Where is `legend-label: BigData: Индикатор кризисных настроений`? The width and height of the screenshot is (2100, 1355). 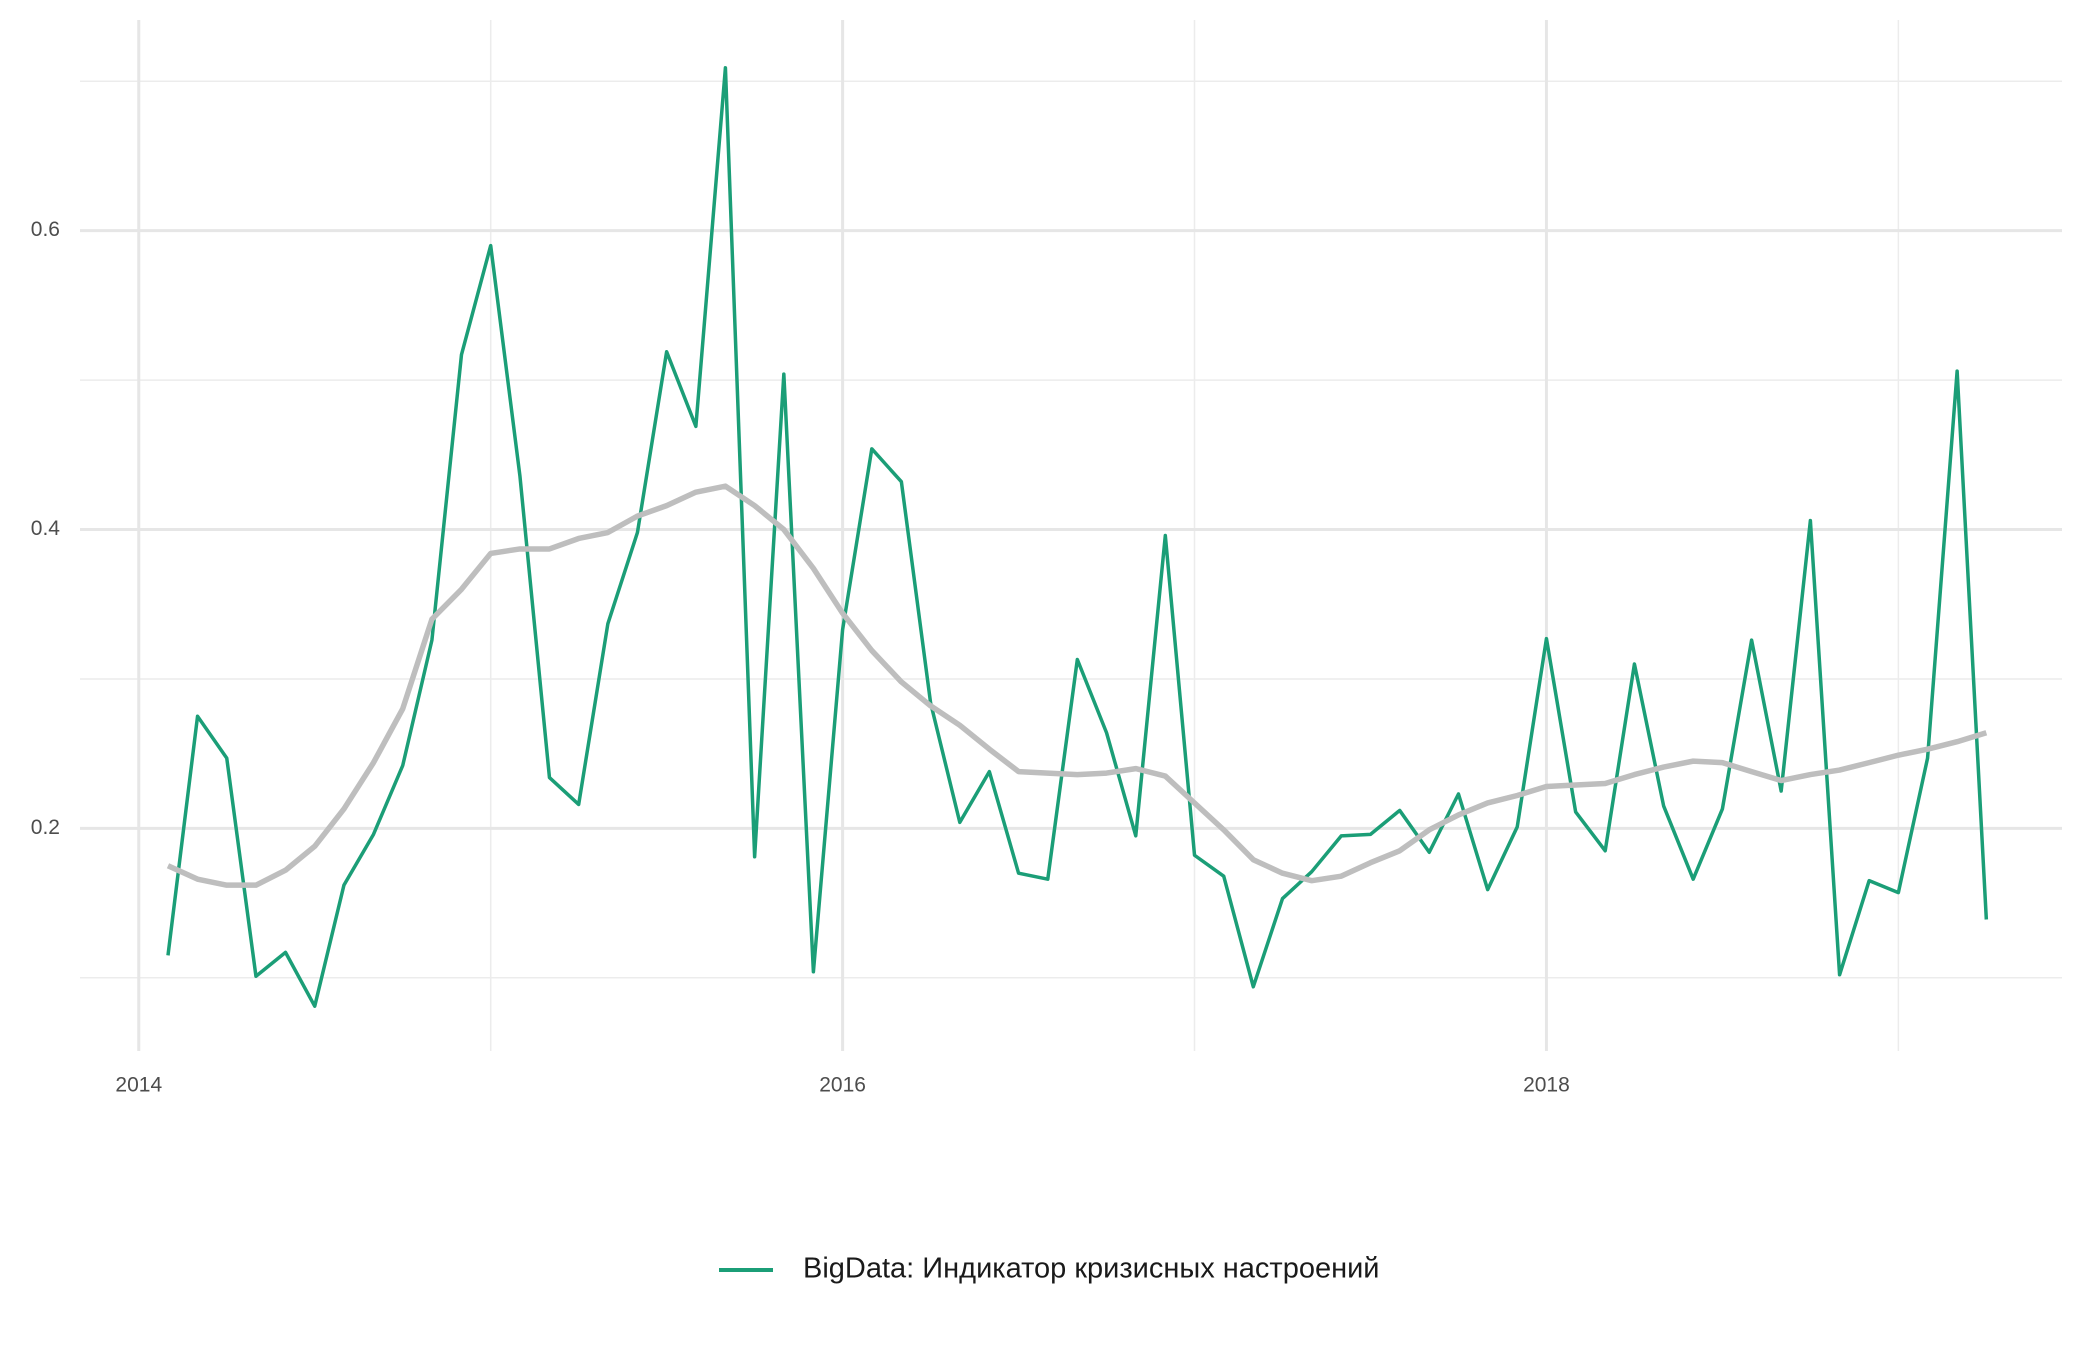 legend-label: BigData: Индикатор кризисных настроений is located at coordinates (1091, 1269).